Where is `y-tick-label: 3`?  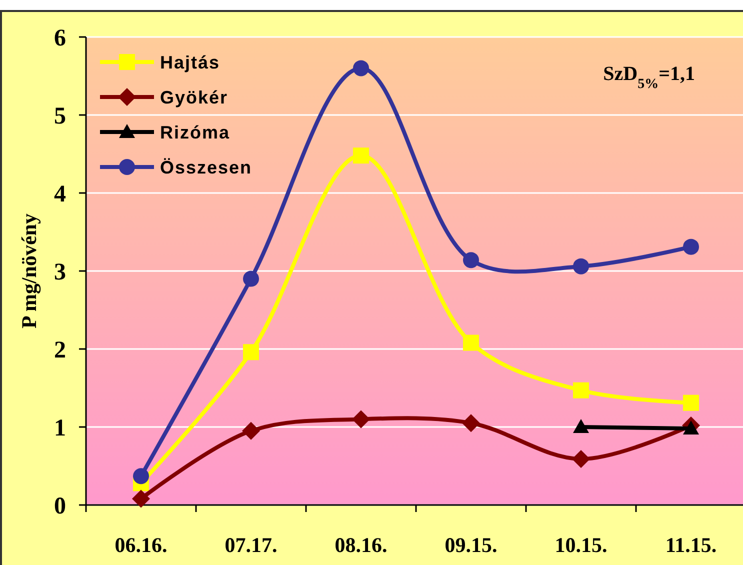
y-tick-label: 3 is located at coordinates (60, 272).